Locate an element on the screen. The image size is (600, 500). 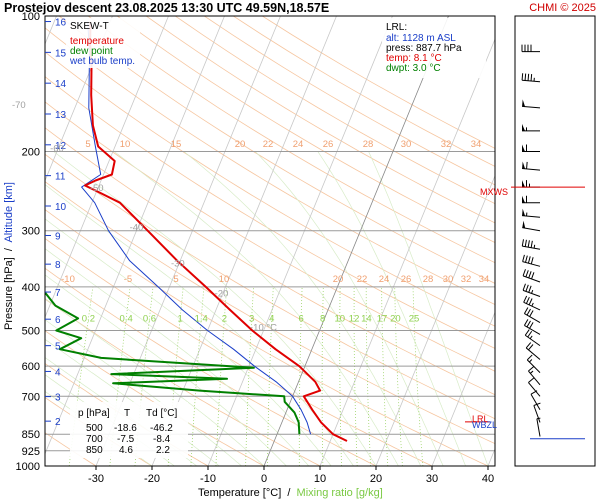
table-cell: -46.2 is located at coordinates (161, 428).